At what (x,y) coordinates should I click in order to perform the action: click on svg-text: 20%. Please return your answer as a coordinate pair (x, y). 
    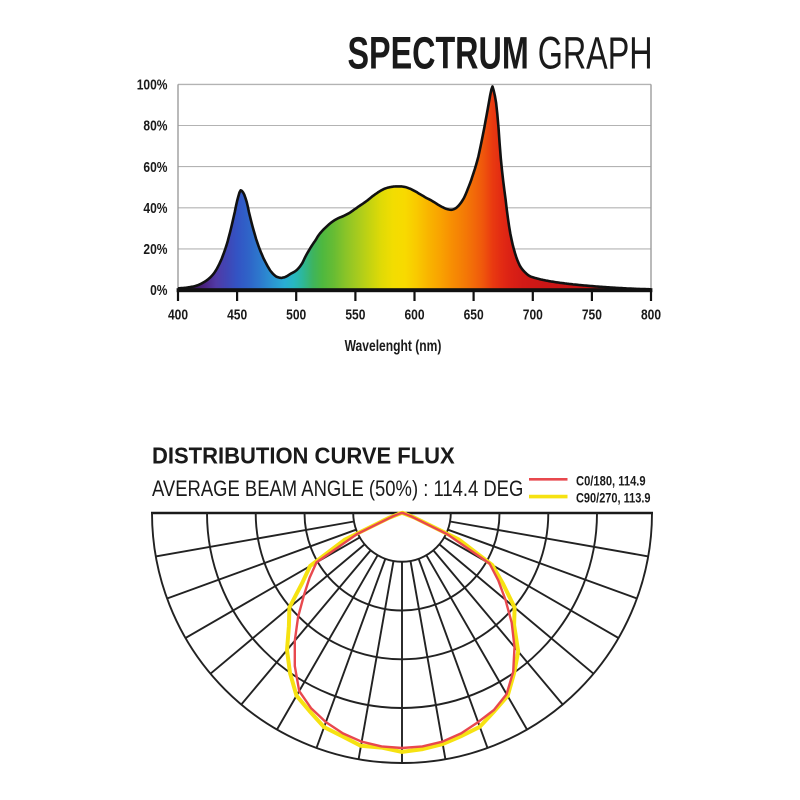
    Looking at the image, I should click on (155, 249).